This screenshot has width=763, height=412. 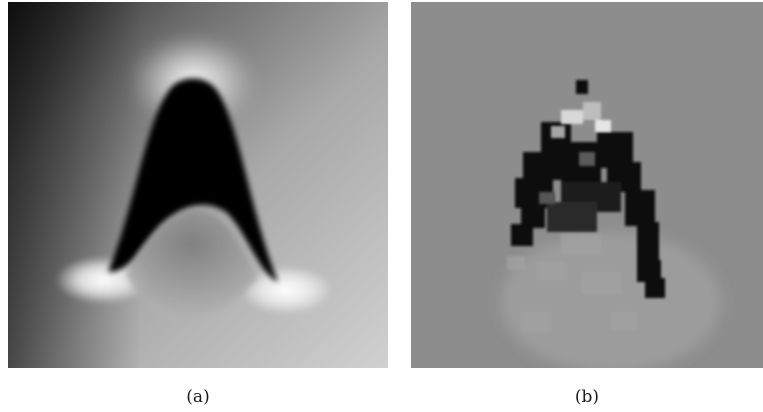 What do you see at coordinates (198, 397) in the screenshot?
I see `caption-a: (a)` at bounding box center [198, 397].